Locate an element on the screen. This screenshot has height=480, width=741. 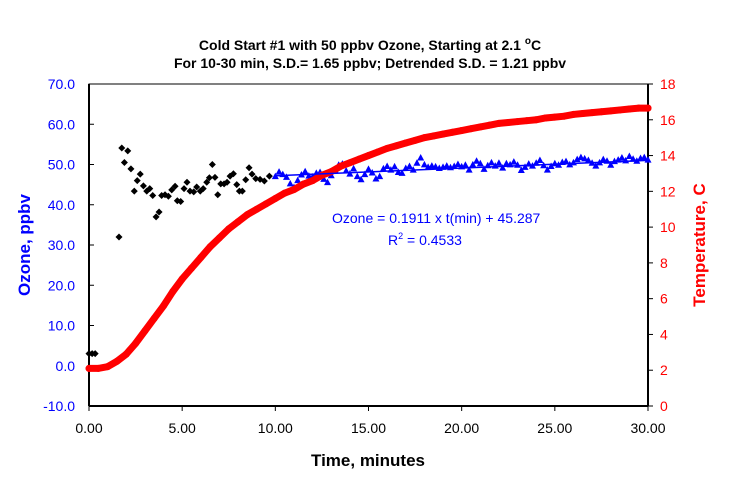
y-left-tick-label: 60.0 is located at coordinates (61, 124).